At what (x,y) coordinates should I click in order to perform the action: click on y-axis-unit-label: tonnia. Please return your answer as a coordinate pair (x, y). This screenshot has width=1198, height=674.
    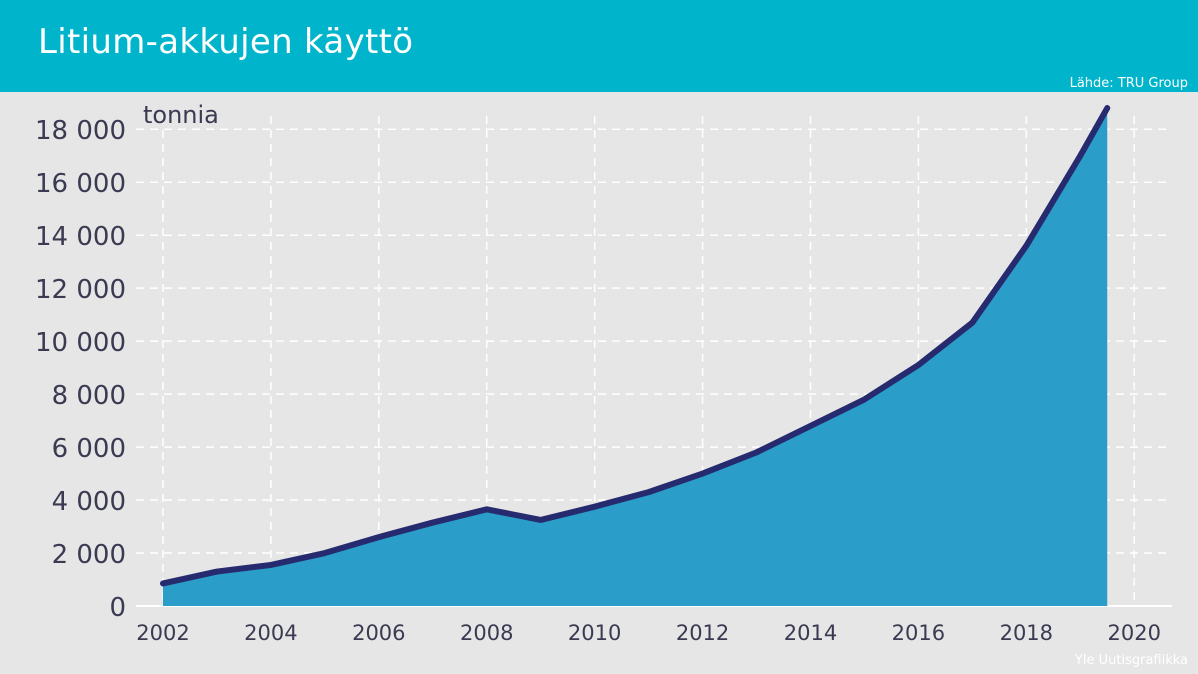
    Looking at the image, I should click on (181, 115).